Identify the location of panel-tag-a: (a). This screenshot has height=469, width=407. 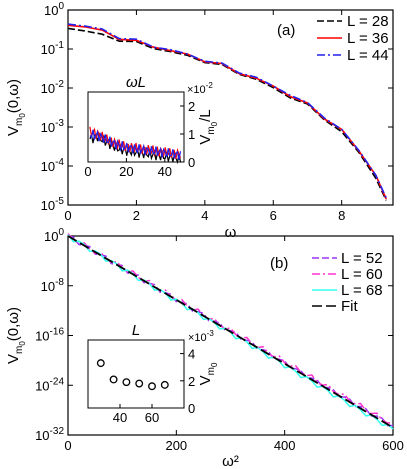
(286, 30).